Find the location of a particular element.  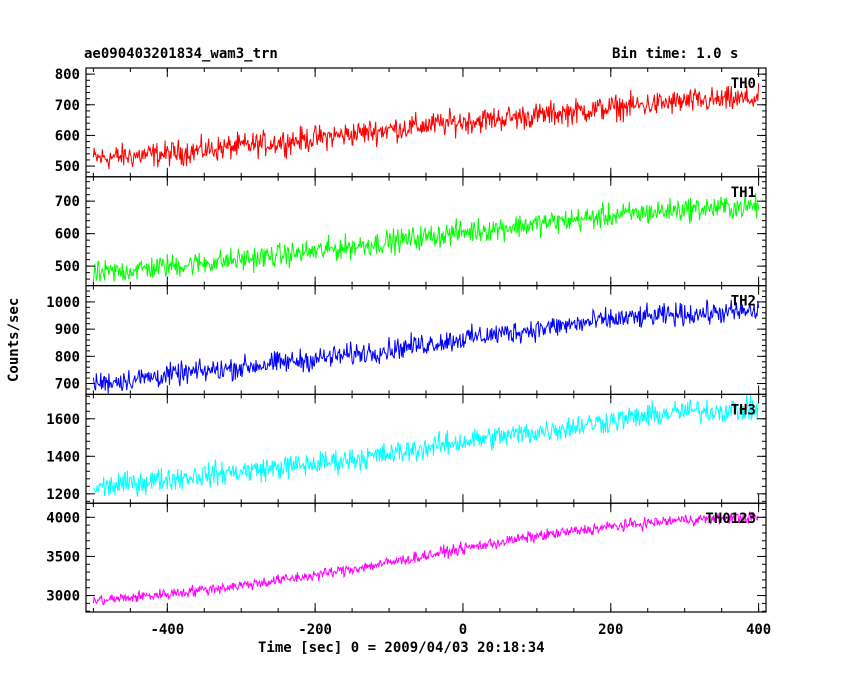

x-tick-label: -200 is located at coordinates (315, 630).